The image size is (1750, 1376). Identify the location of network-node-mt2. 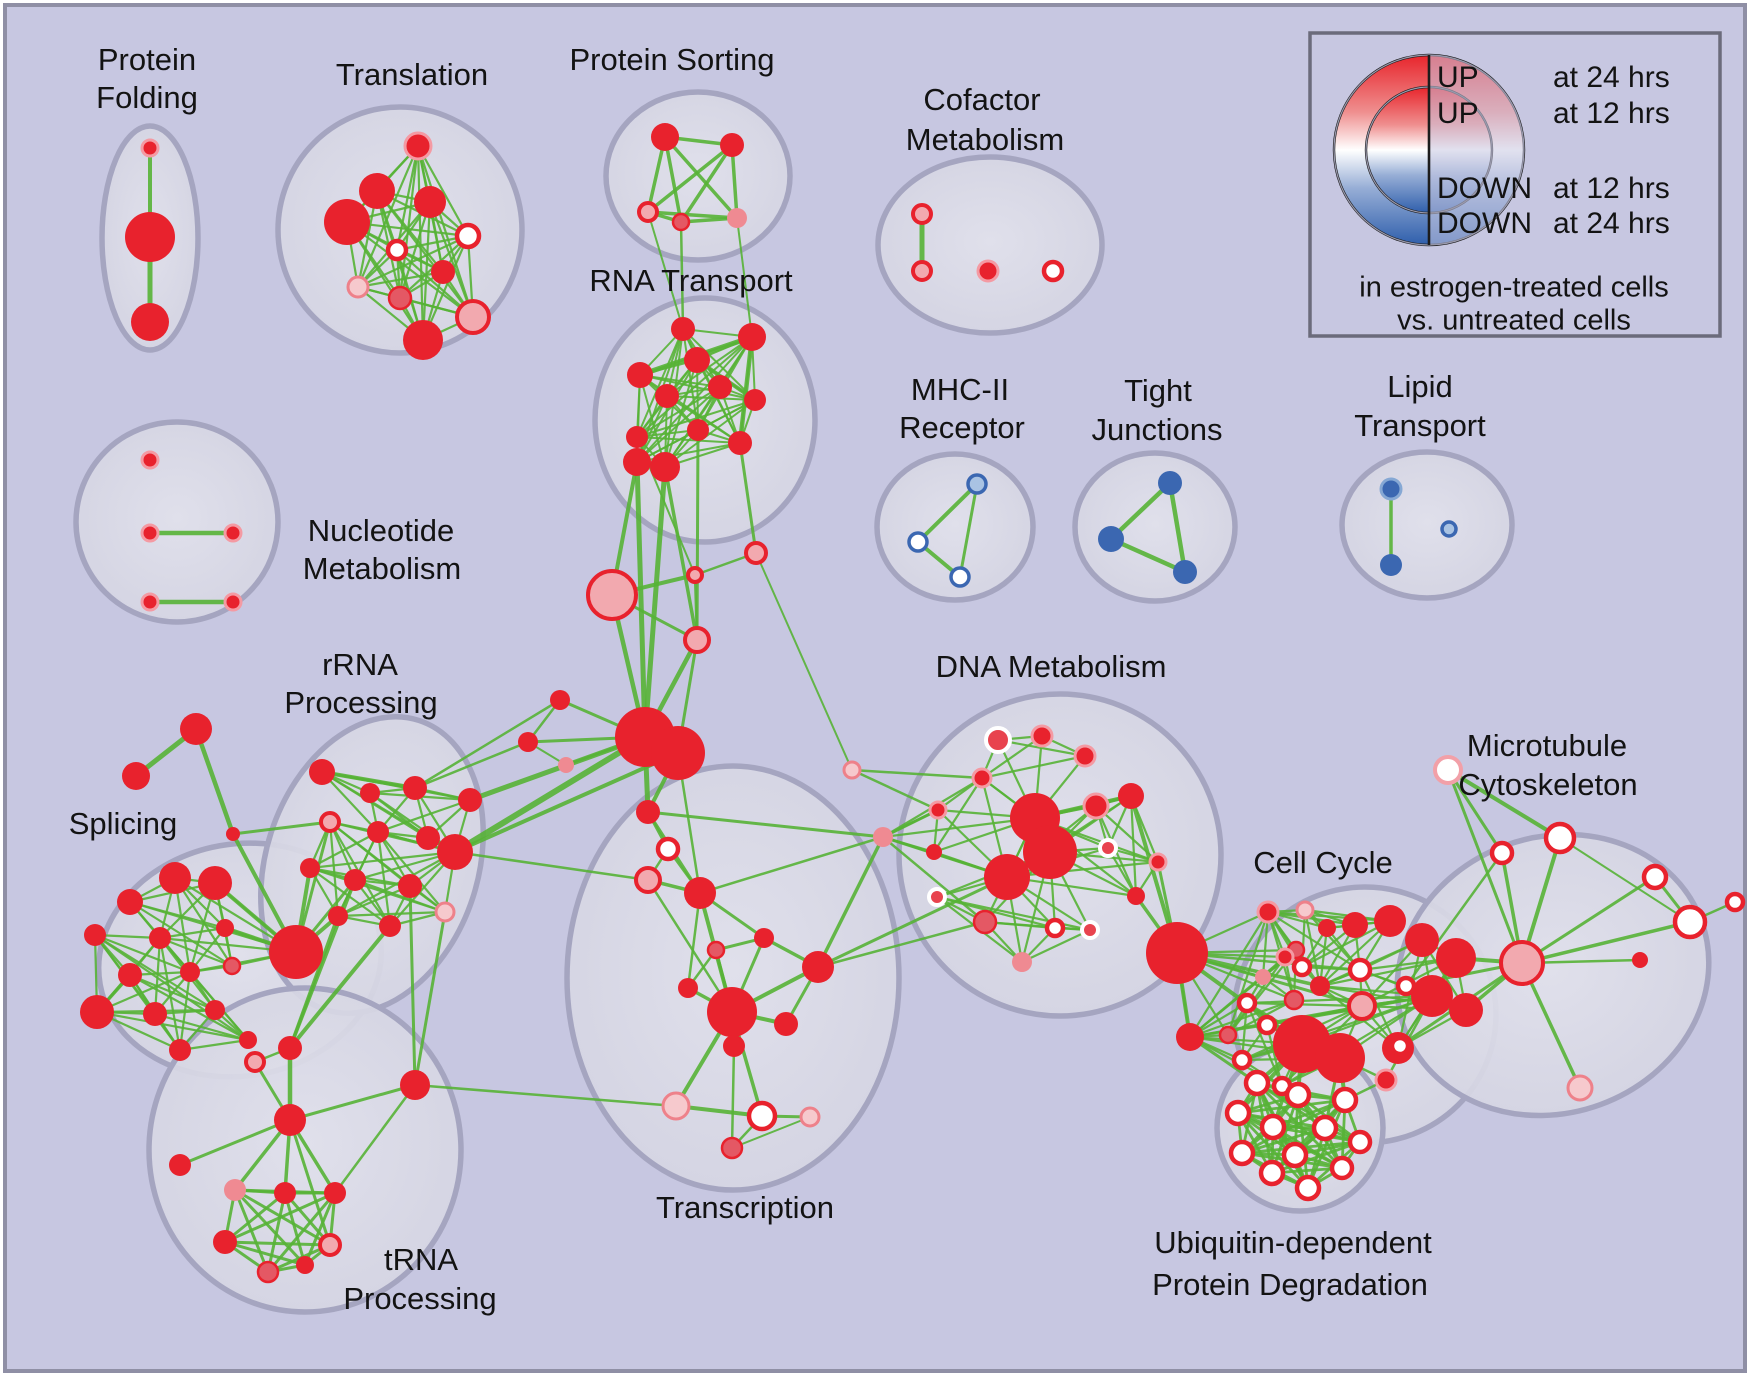
(1502, 853).